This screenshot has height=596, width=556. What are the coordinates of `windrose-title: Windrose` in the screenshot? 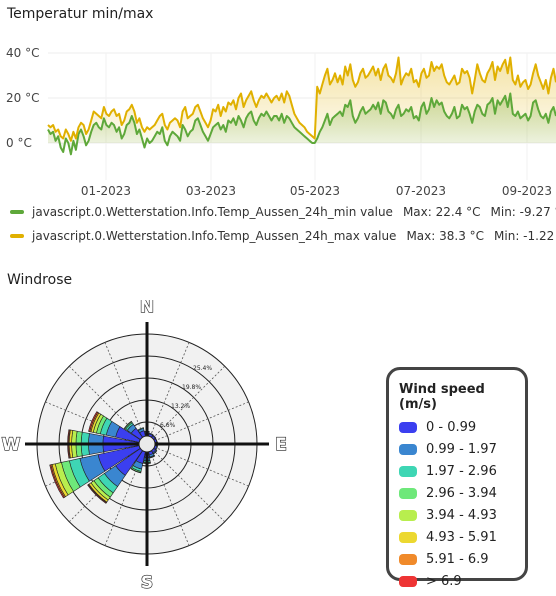 It's located at (40, 280).